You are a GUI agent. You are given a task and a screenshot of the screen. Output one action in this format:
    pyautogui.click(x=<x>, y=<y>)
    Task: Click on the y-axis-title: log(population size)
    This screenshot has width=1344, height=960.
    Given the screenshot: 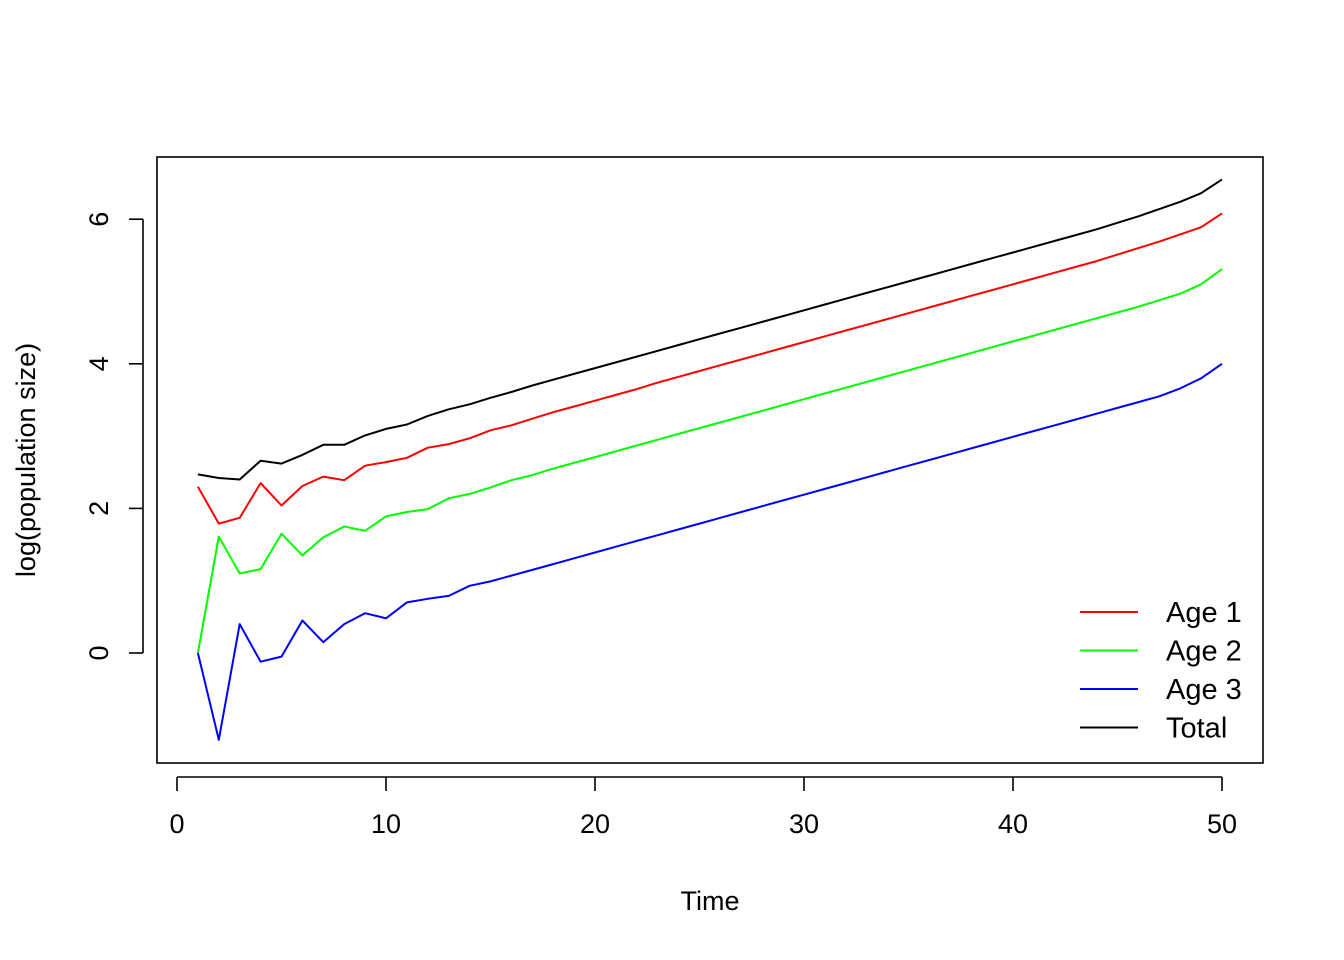 What is the action you would take?
    pyautogui.click(x=26, y=460)
    